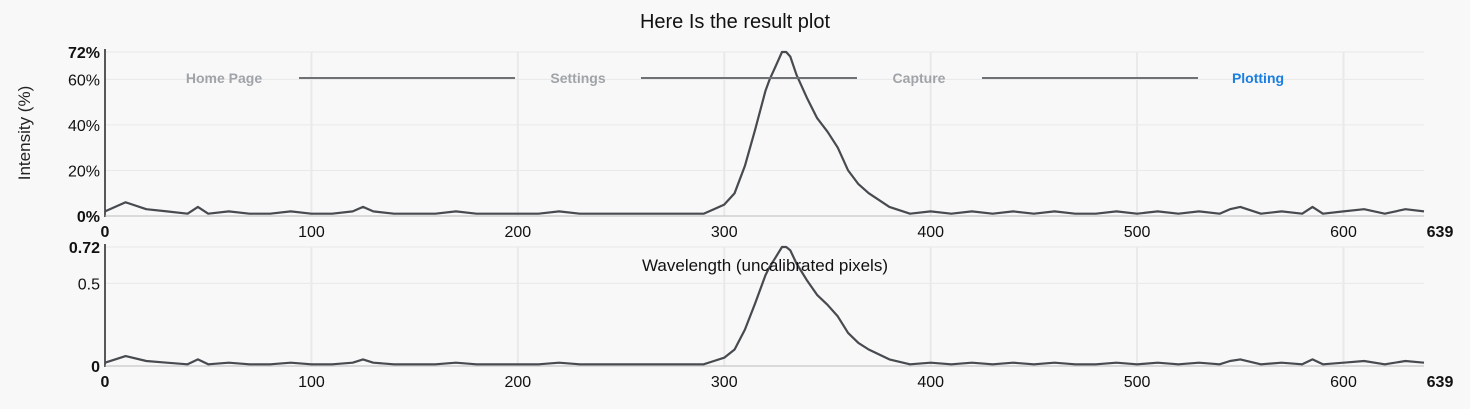 The width and height of the screenshot is (1470, 409). What do you see at coordinates (84, 171) in the screenshot?
I see `y-tick-label: 20%` at bounding box center [84, 171].